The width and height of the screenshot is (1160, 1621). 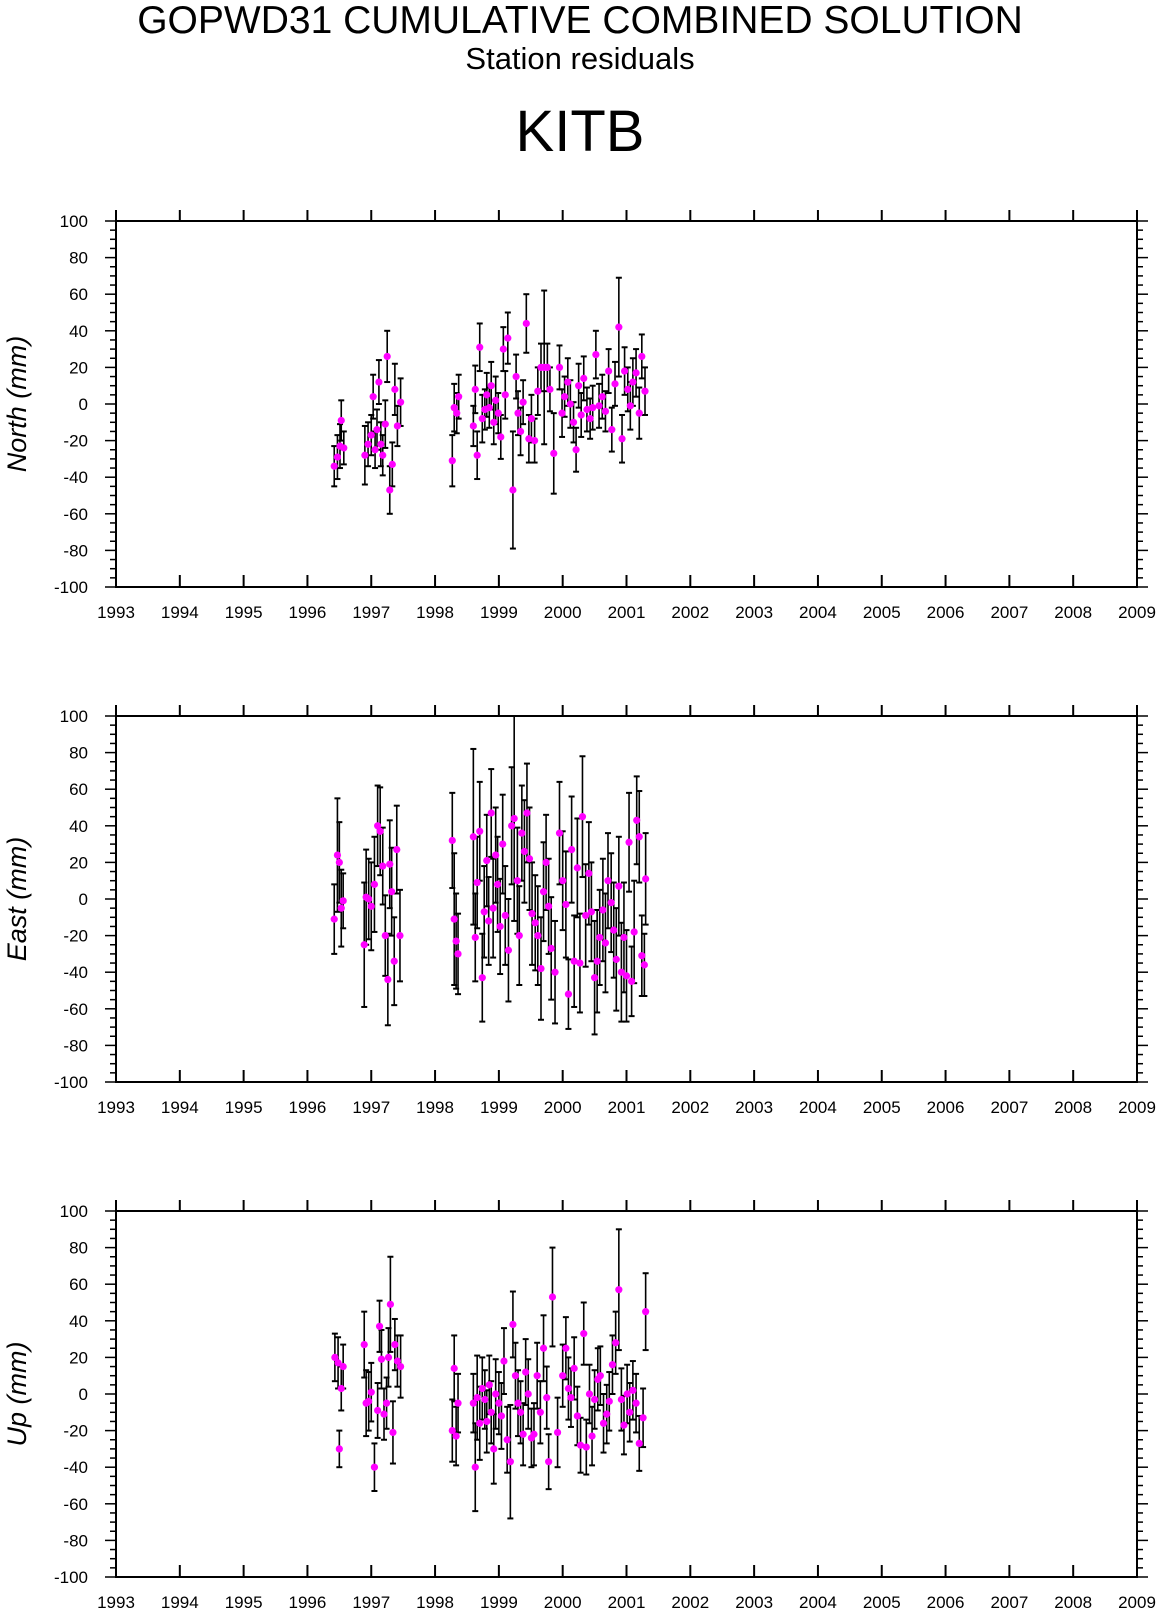 What do you see at coordinates (1137, 612) in the screenshot?
I see `x-tick-label: 2009` at bounding box center [1137, 612].